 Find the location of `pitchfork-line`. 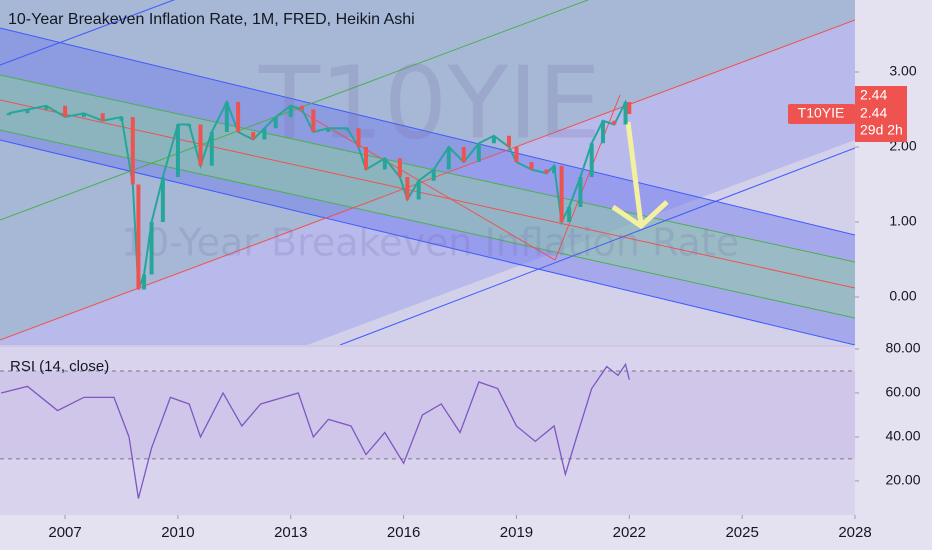

pitchfork-line is located at coordinates (88, 33).